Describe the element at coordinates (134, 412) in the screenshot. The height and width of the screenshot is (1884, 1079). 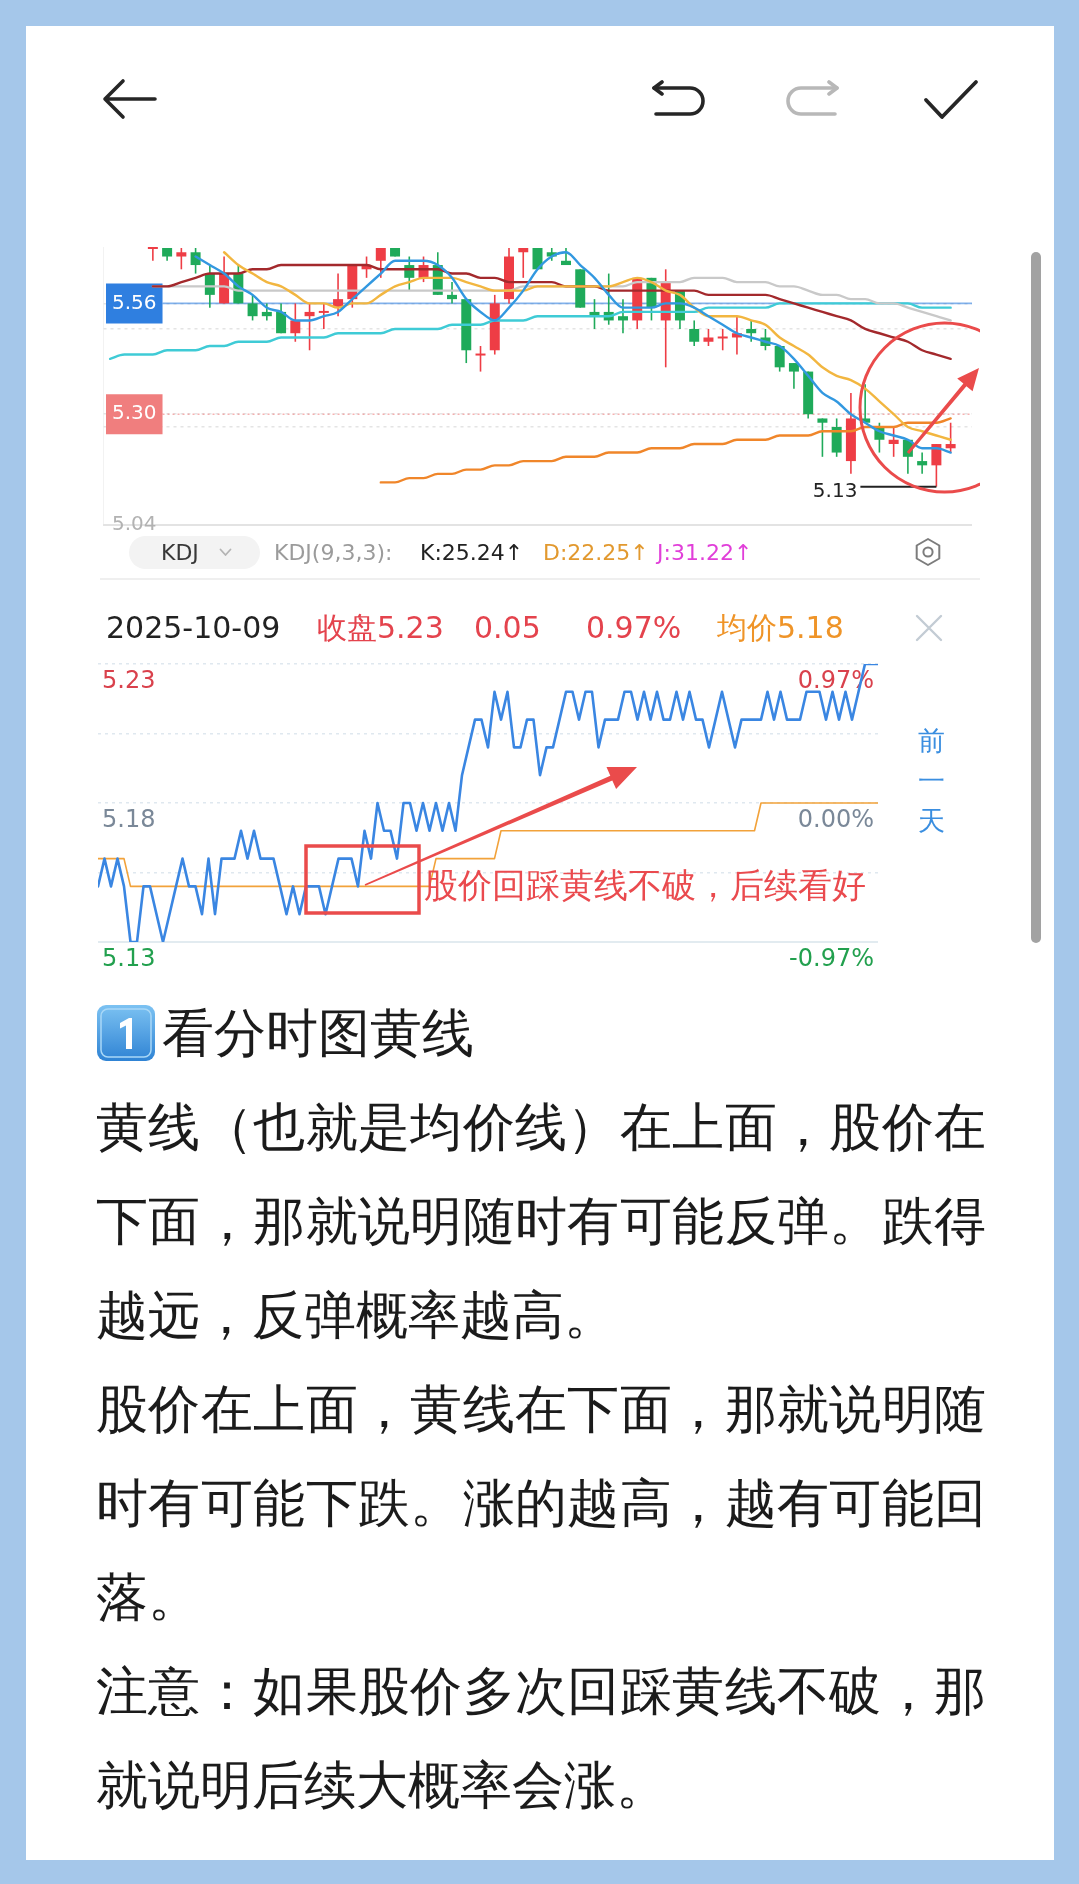
I see `y-tick-label: 5.30` at that location.